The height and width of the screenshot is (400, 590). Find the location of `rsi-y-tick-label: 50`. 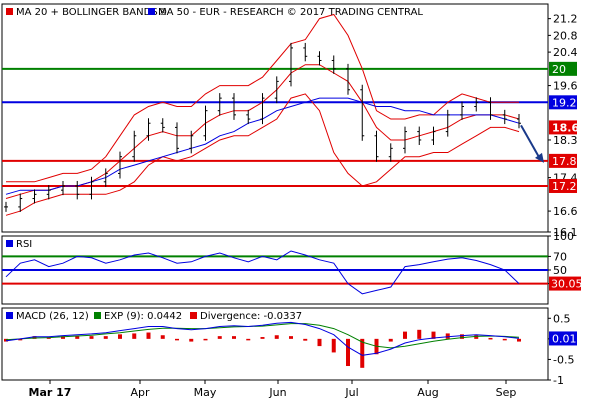

rsi-y-tick-label: 50 is located at coordinates (560, 270).